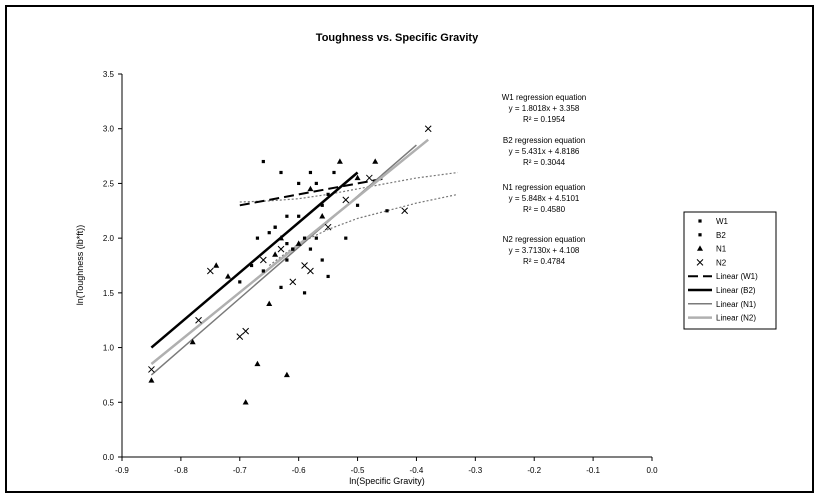 This screenshot has height=500, width=821. I want to click on trendline-linear-b2, so click(254, 260).